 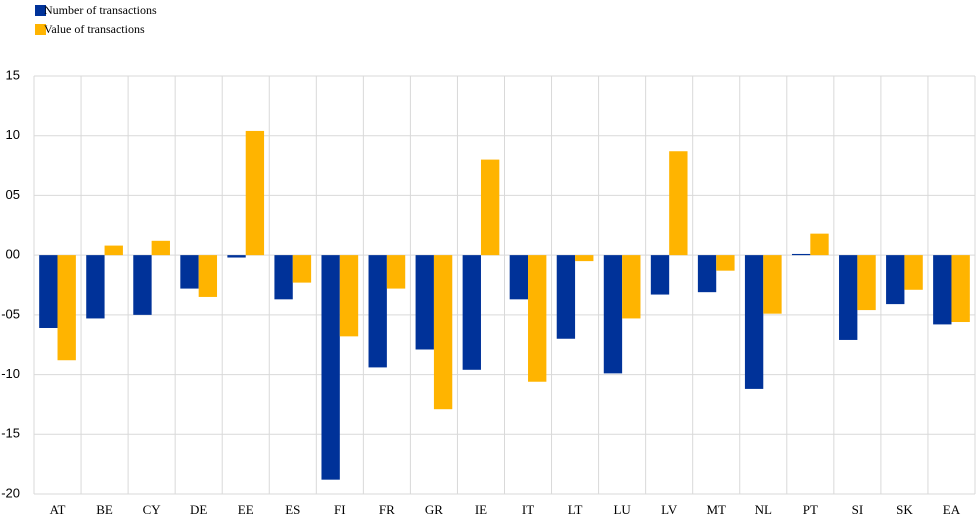 I want to click on x-tick-label: AT, so click(x=58, y=509).